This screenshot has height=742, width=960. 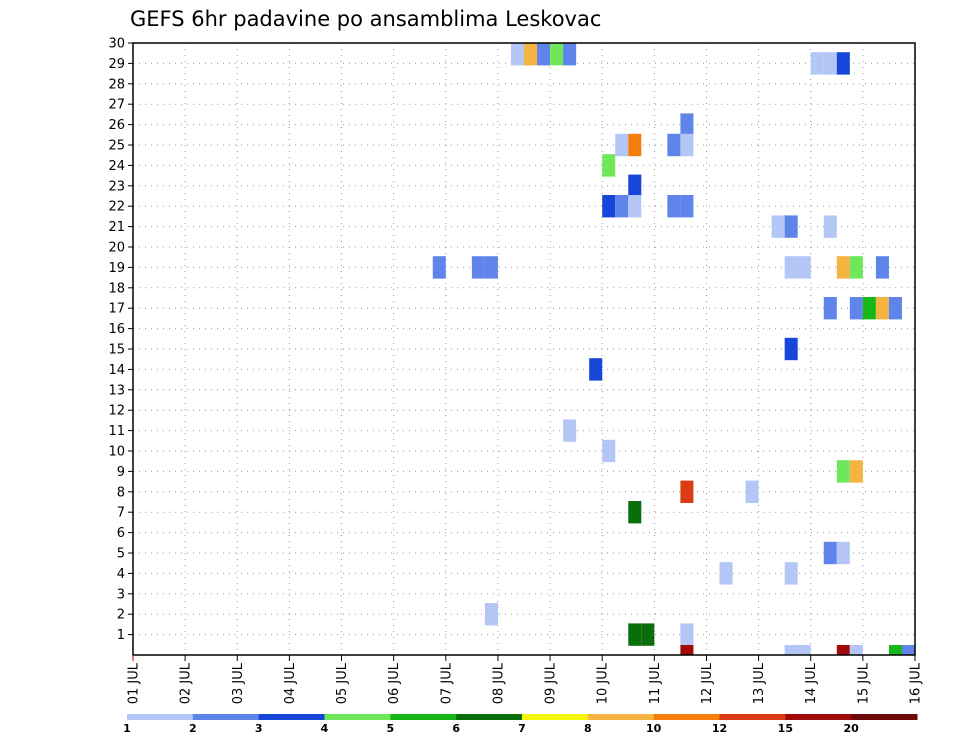 What do you see at coordinates (116, 288) in the screenshot?
I see `y-tick-label: 18` at bounding box center [116, 288].